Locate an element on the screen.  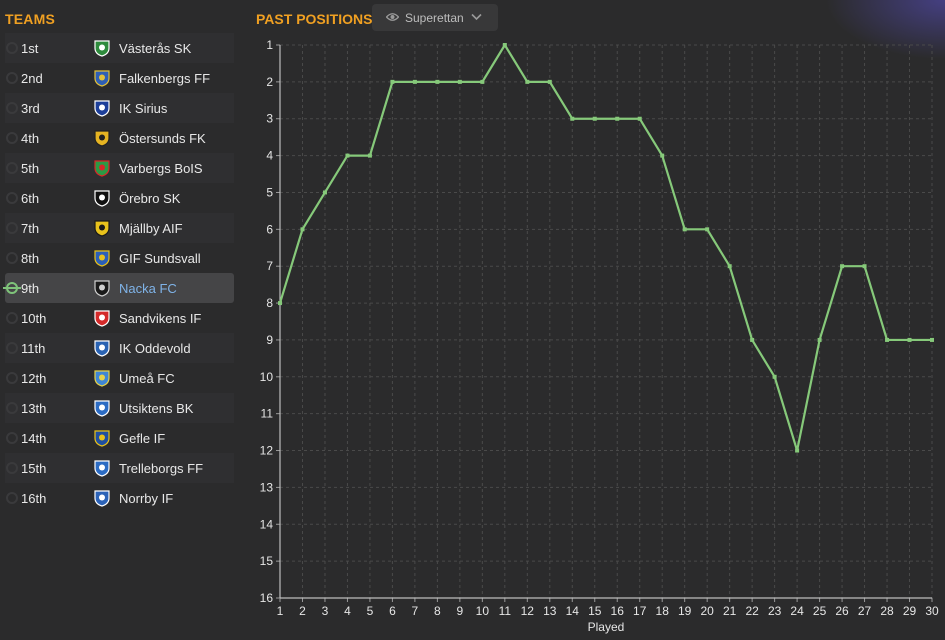
team-name: Örebro SK is located at coordinates (150, 198).